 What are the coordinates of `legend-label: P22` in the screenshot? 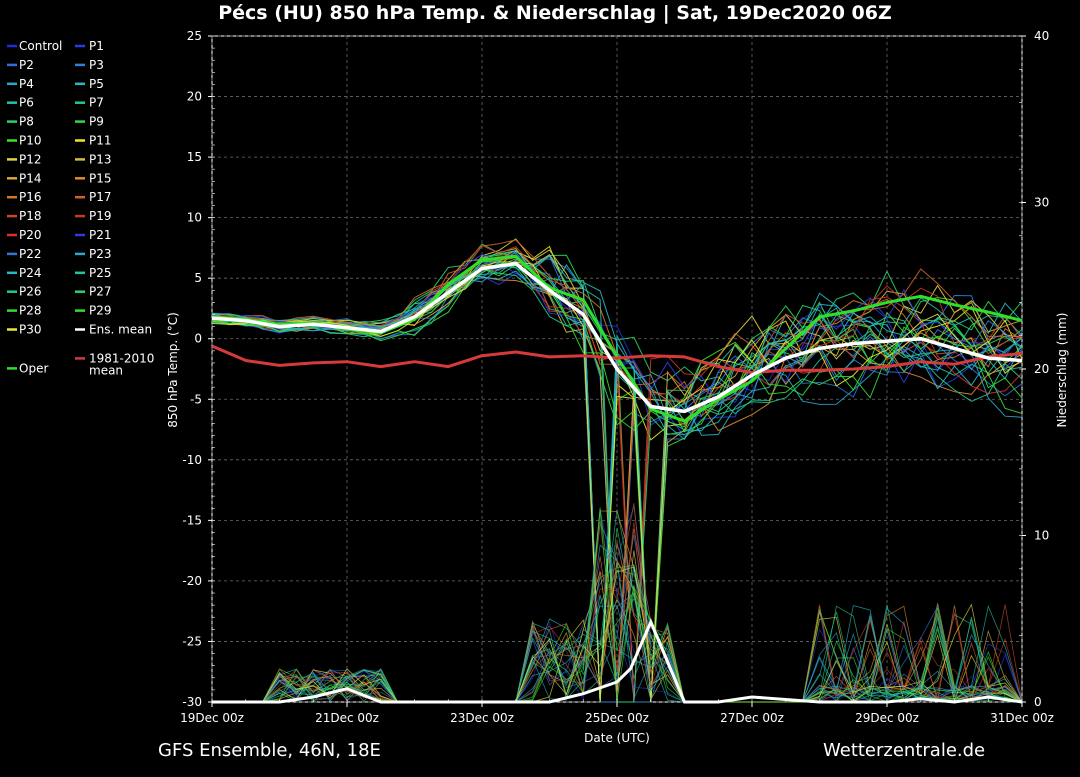 It's located at (30, 254).